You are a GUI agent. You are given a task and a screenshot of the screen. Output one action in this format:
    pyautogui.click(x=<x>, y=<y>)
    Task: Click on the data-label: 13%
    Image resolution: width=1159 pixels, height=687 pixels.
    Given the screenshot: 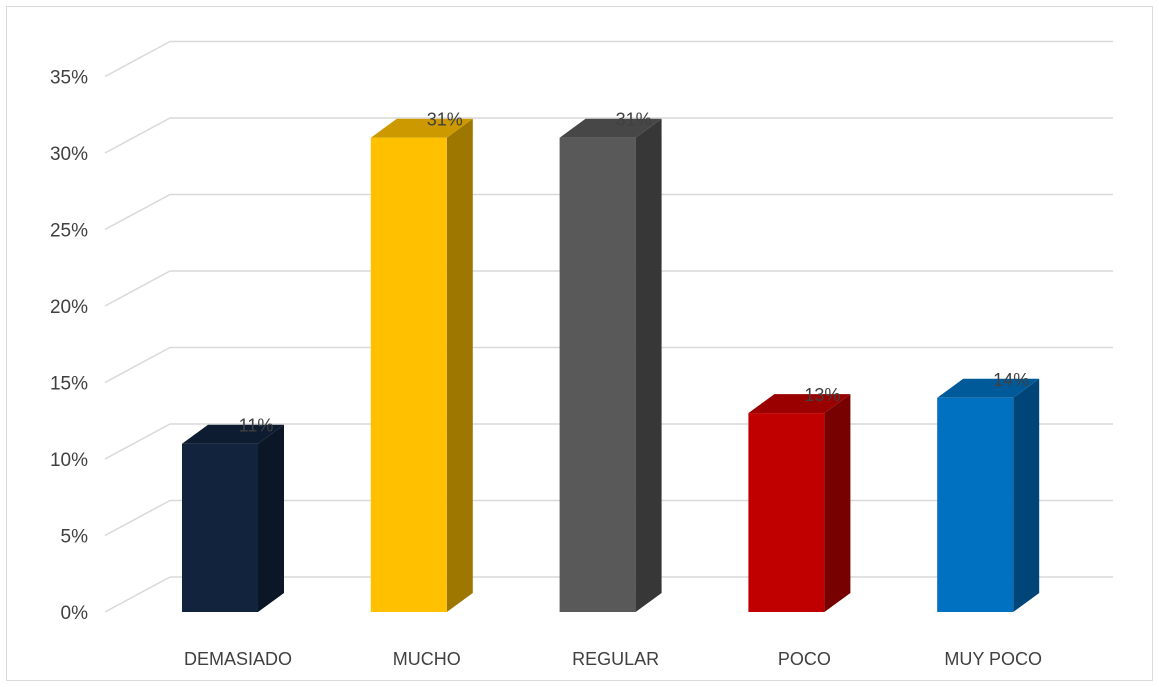 What is the action you would take?
    pyautogui.click(x=822, y=395)
    